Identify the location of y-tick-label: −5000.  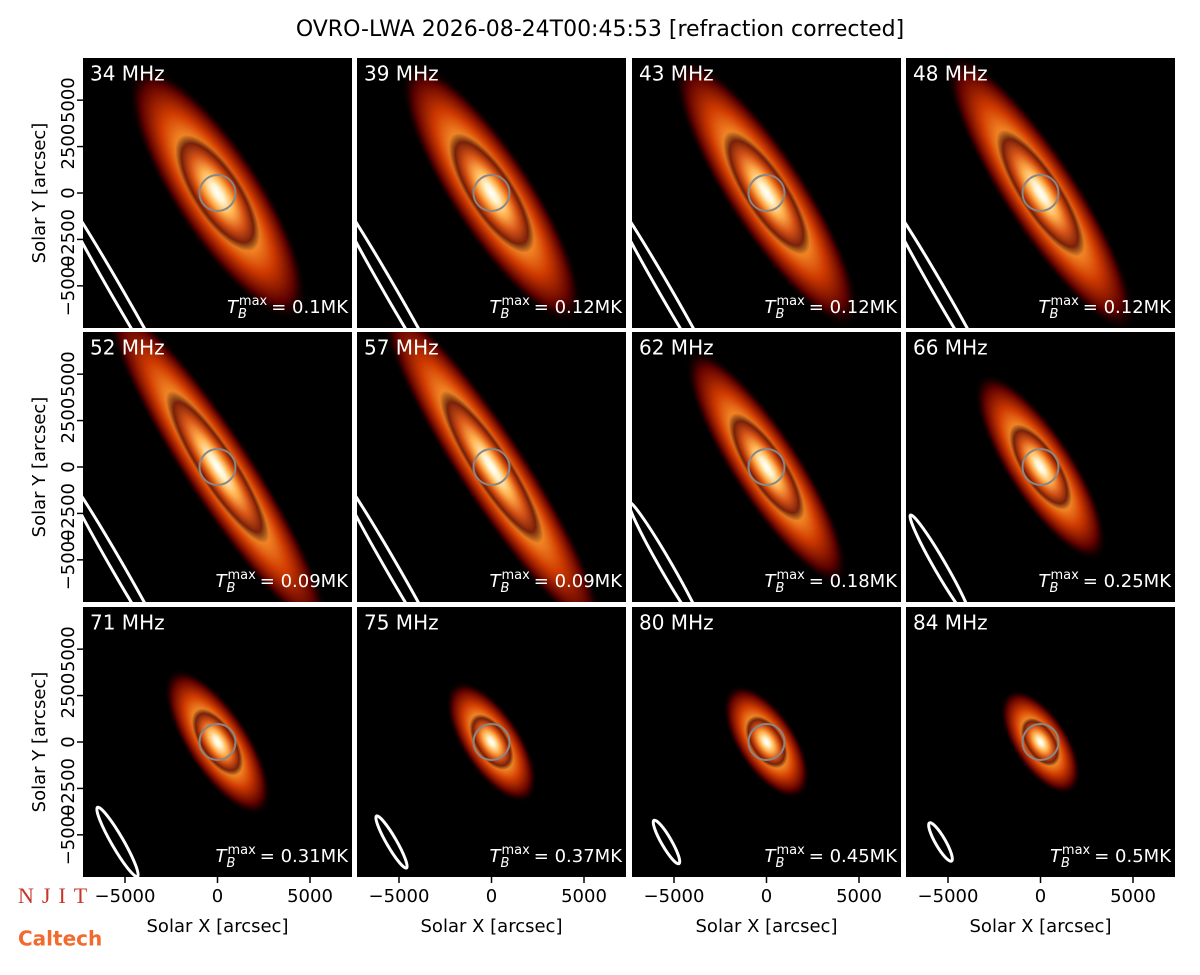
(68, 834).